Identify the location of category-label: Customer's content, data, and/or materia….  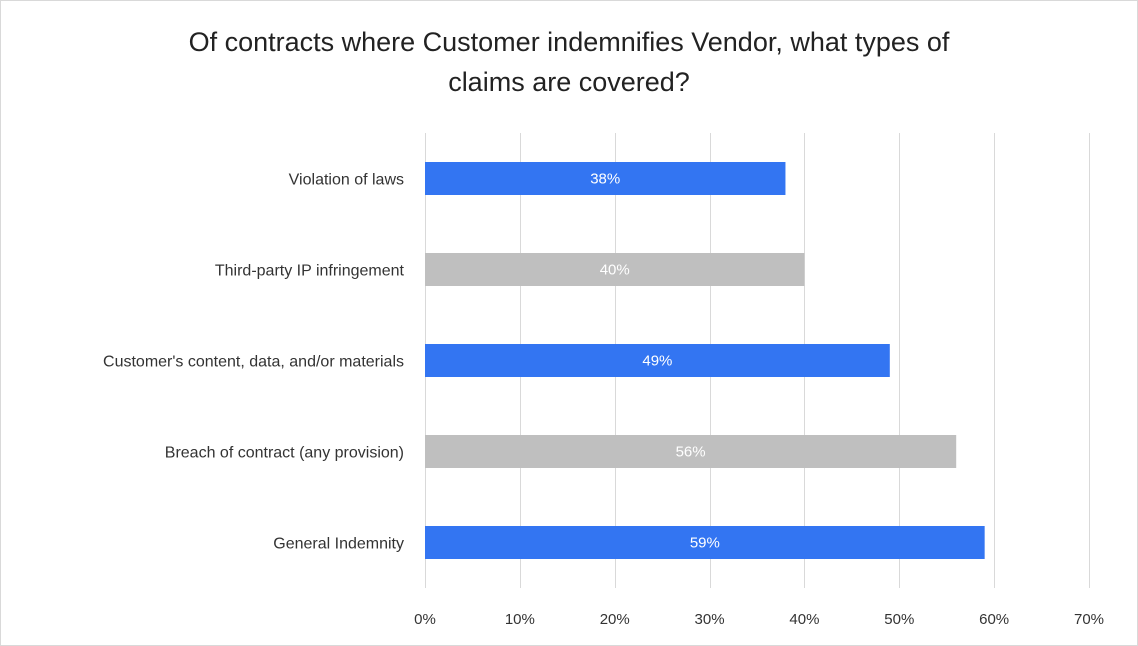
(253, 362).